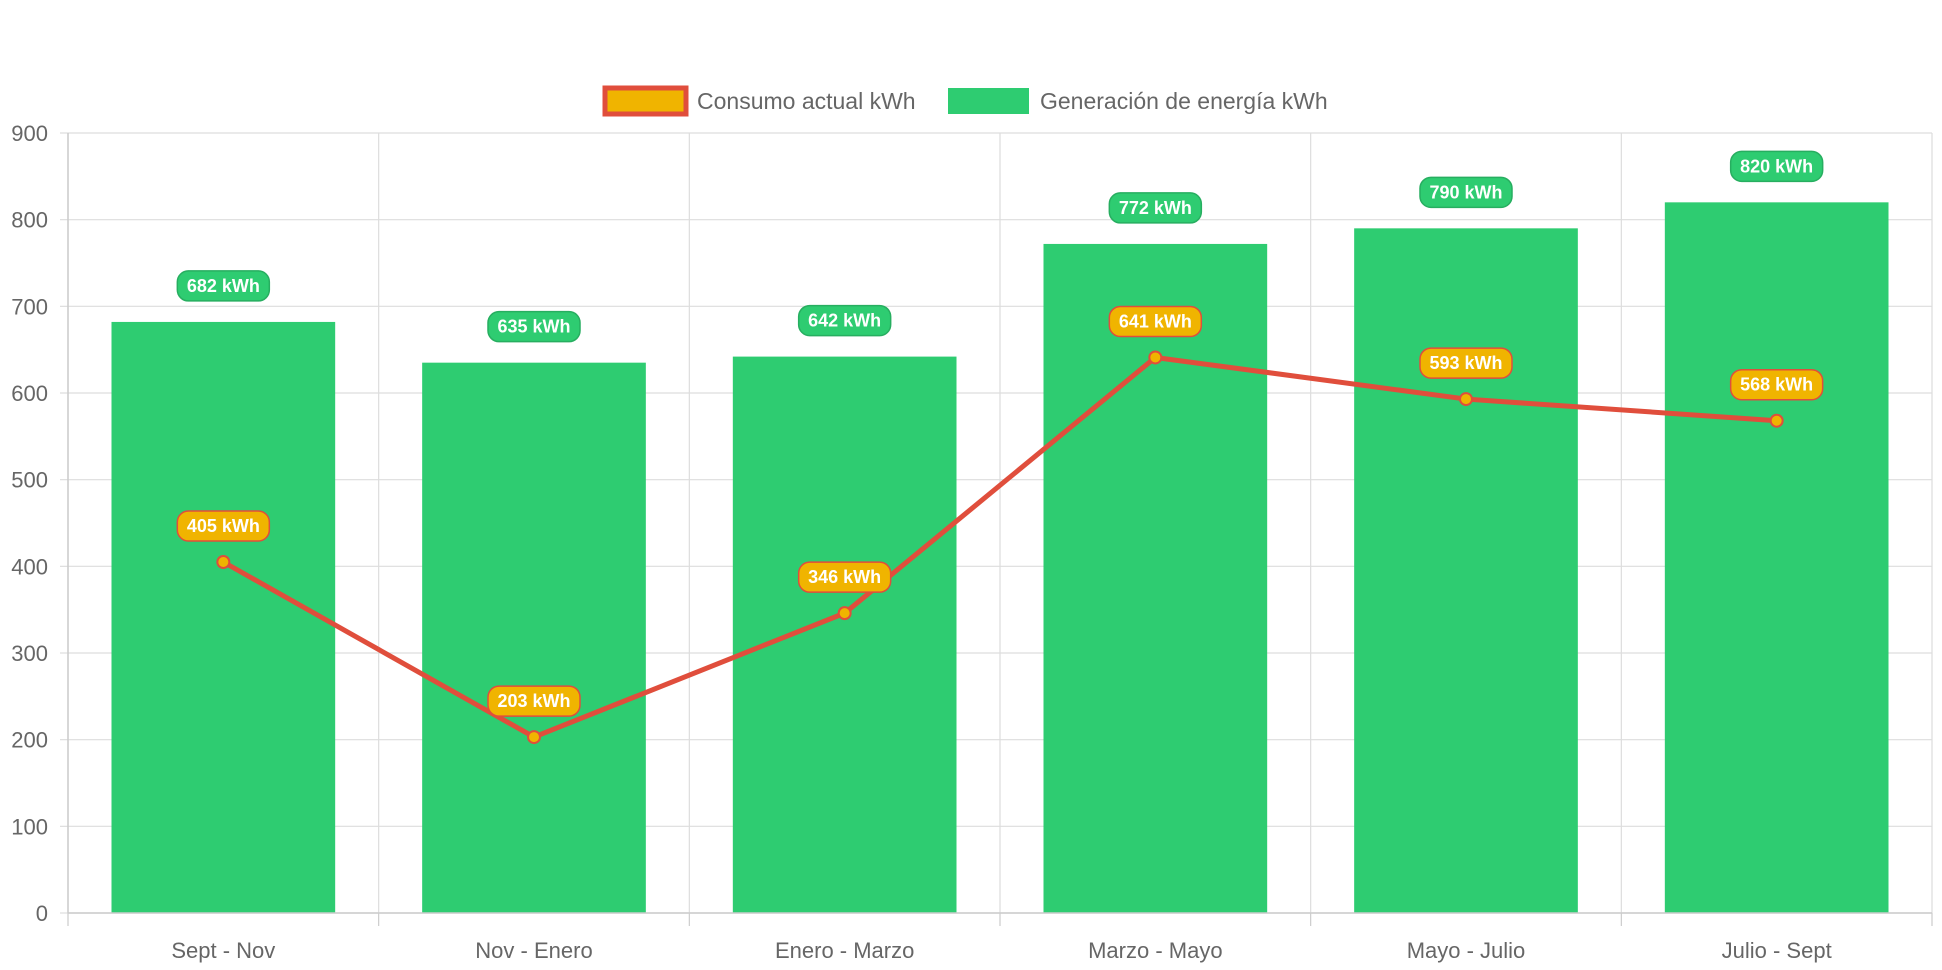 Image resolution: width=1942 pixels, height=970 pixels. I want to click on data-label-text: 820 kWh, so click(1776, 166).